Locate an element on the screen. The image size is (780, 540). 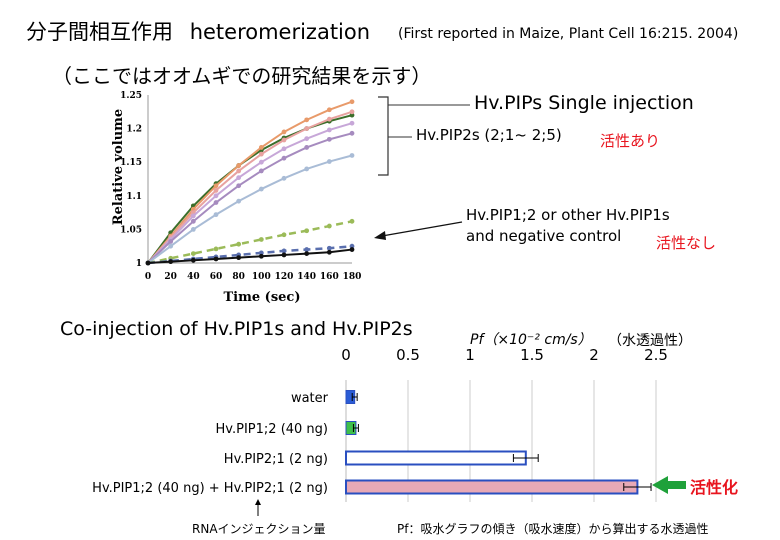
rna-amount-arrow is located at coordinates (258, 507).